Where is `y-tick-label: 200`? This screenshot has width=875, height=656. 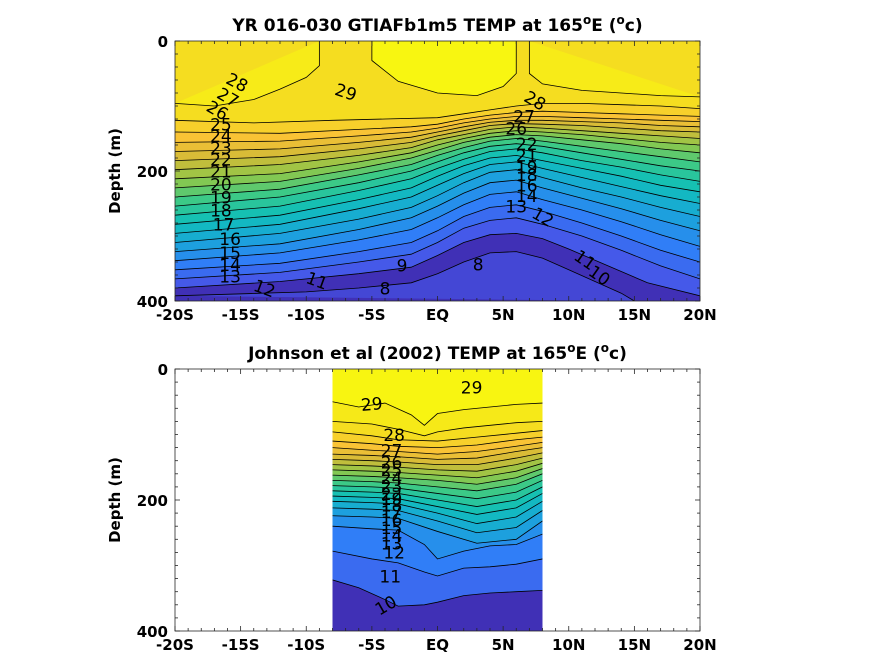 y-tick-label: 200 is located at coordinates (152, 172).